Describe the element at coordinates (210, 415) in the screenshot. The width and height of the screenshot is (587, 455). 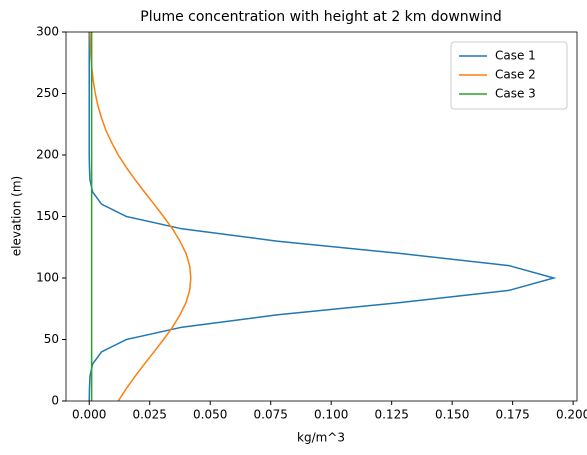
I see `x-tick-label: 0.050` at that location.